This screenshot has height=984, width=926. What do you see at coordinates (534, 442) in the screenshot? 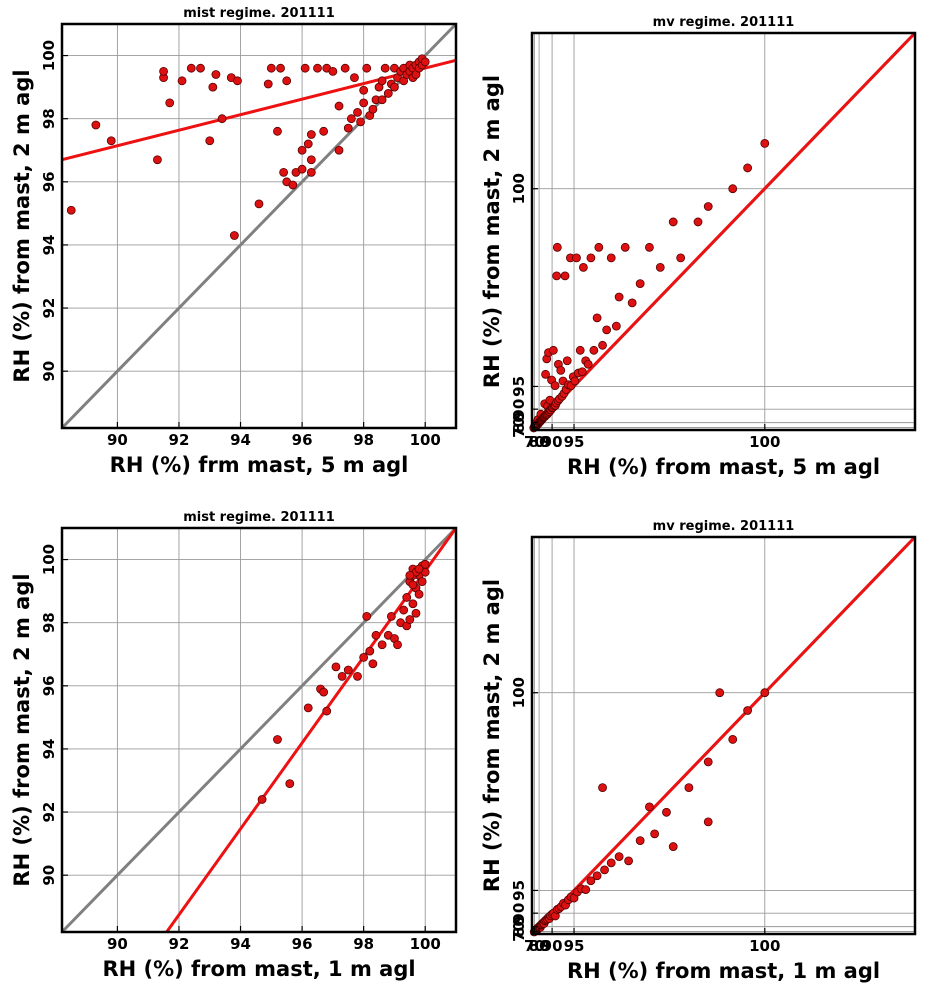
I see `x-tick-label: 70` at bounding box center [534, 442].